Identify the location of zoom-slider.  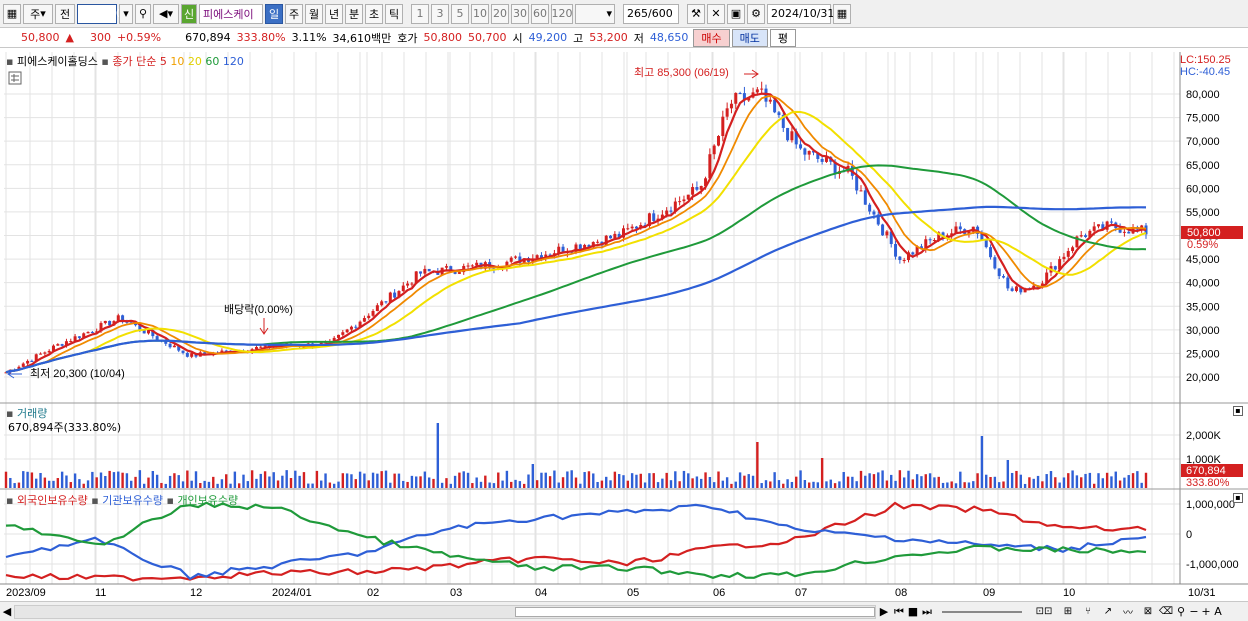
(982, 611).